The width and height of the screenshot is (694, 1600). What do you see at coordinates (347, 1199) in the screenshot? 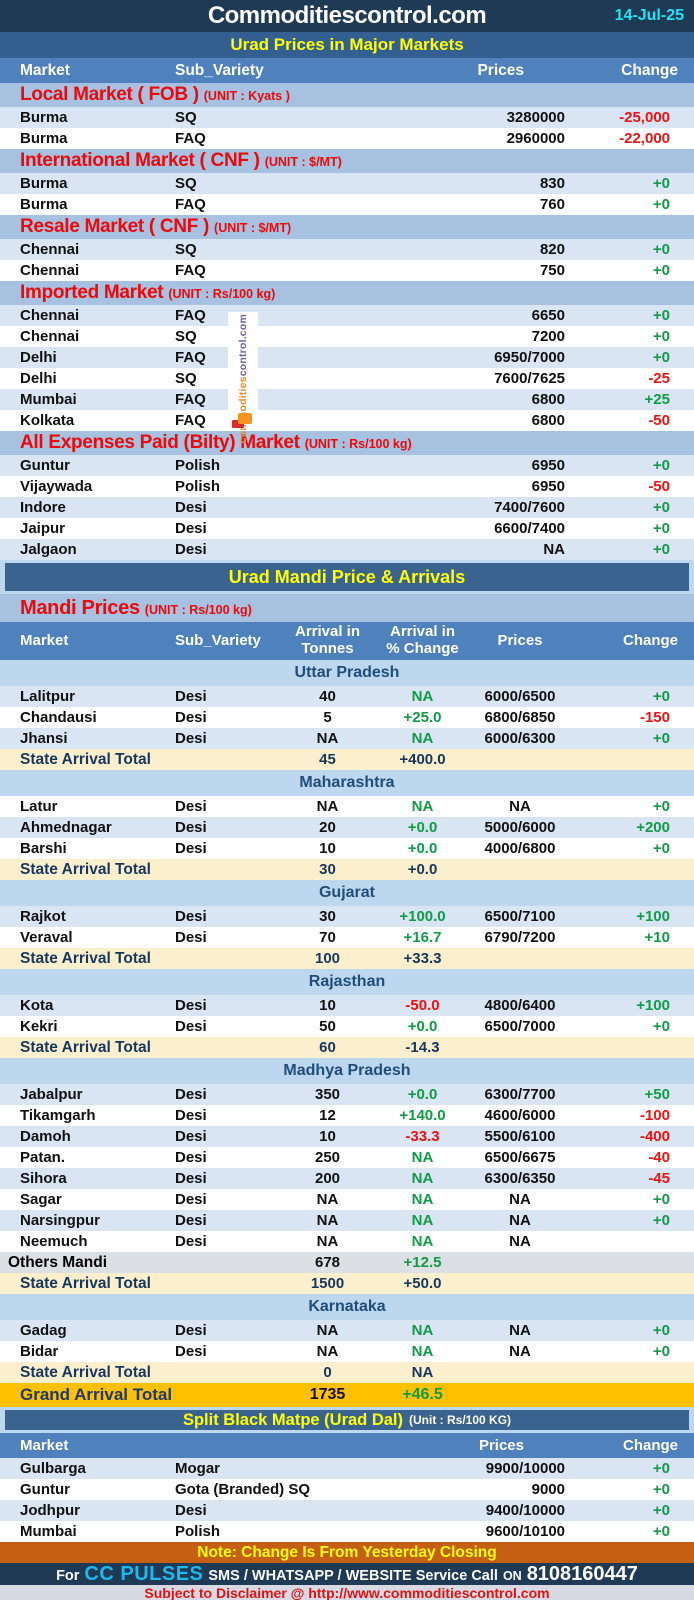
I see `table-row: Sagar Desi NA NA NA +0` at bounding box center [347, 1199].